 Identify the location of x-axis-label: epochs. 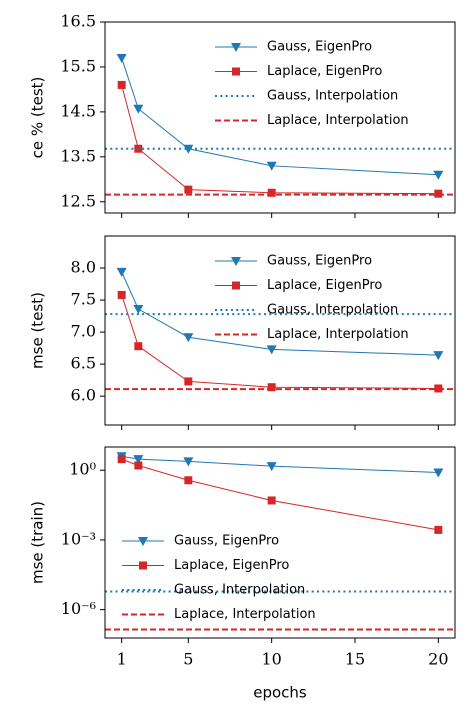
(280, 693).